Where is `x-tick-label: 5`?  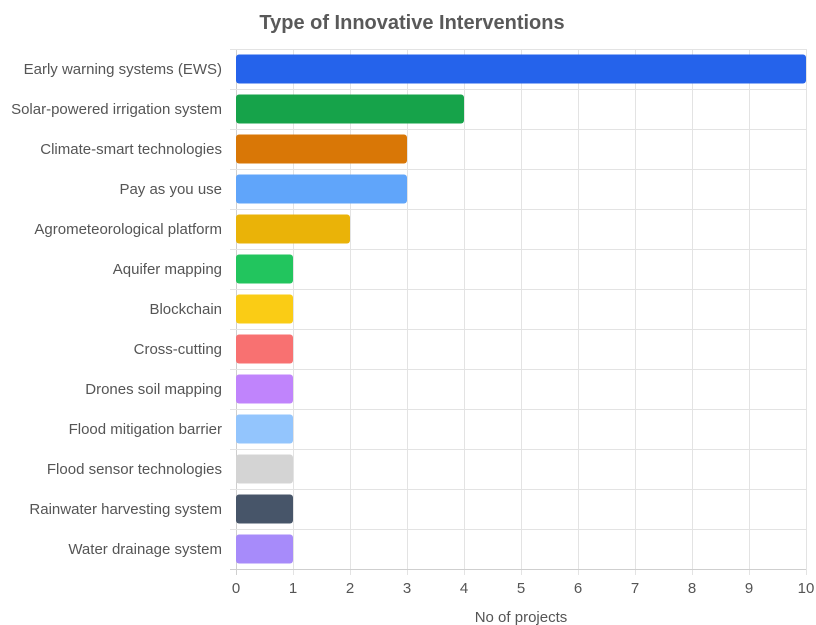 x-tick-label: 5 is located at coordinates (521, 588).